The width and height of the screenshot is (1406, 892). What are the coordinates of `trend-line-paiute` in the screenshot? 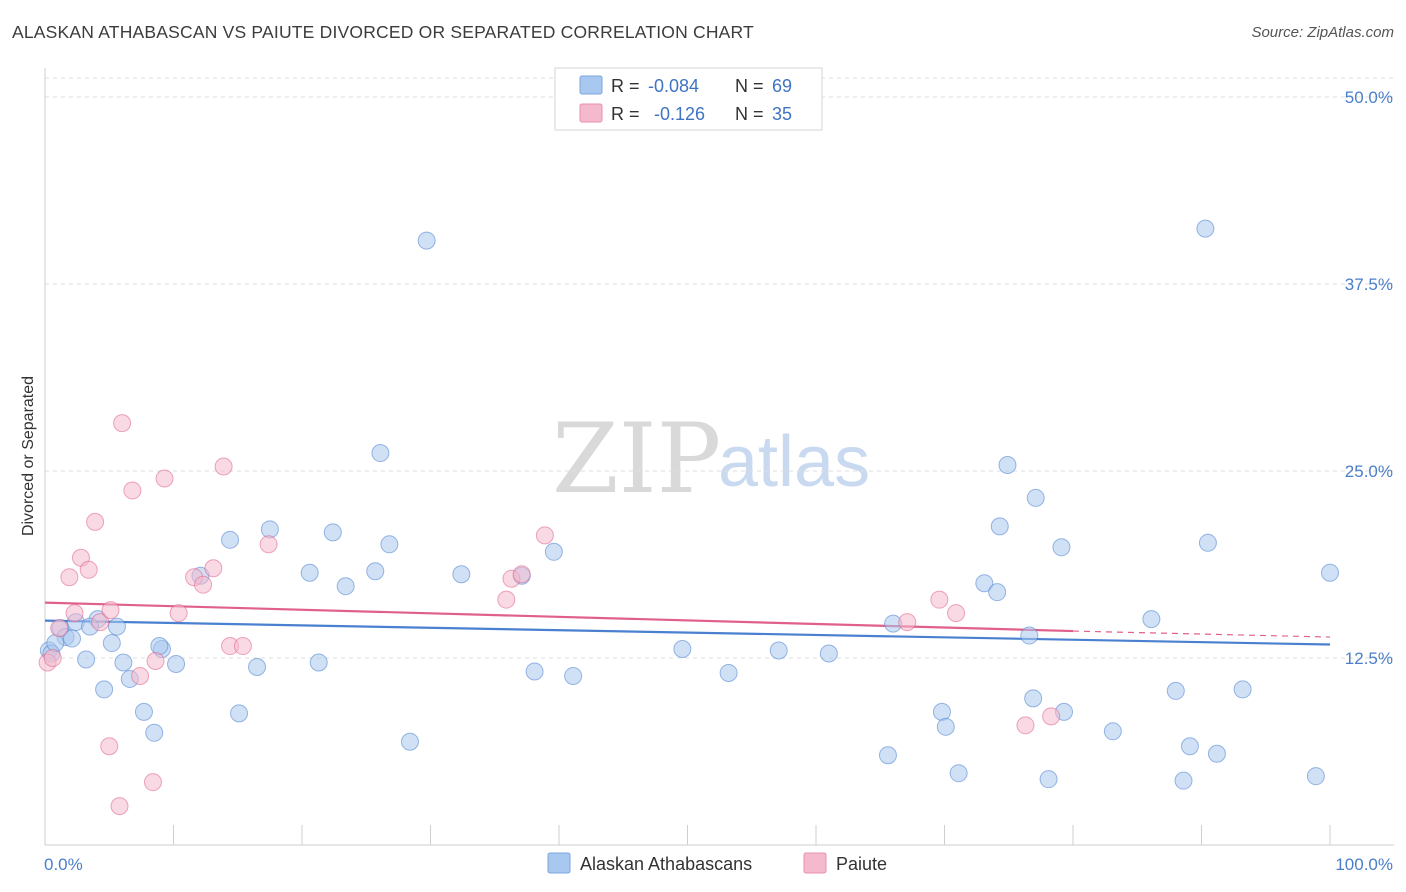 It's located at (559, 617).